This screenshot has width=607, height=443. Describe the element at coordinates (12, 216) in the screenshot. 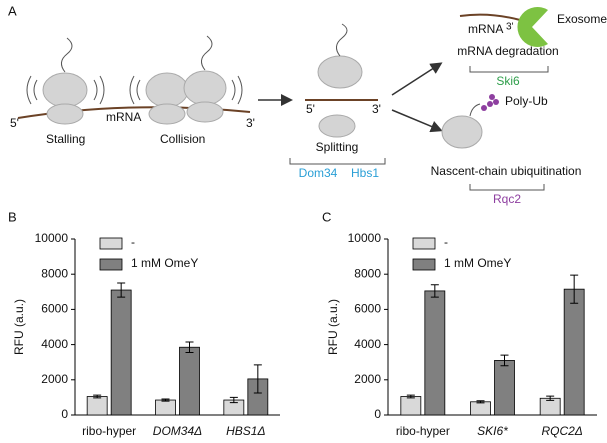

I see `panel-label: B` at that location.